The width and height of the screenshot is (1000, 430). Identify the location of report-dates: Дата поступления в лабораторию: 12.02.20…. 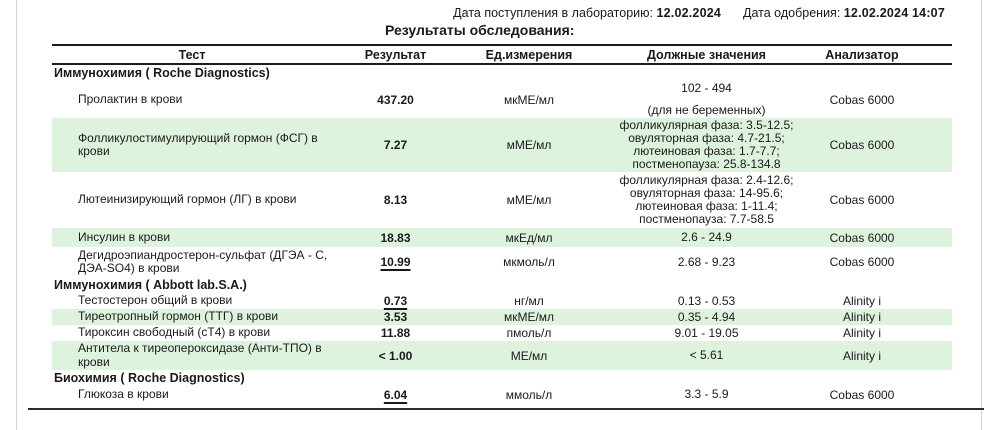
(699, 13).